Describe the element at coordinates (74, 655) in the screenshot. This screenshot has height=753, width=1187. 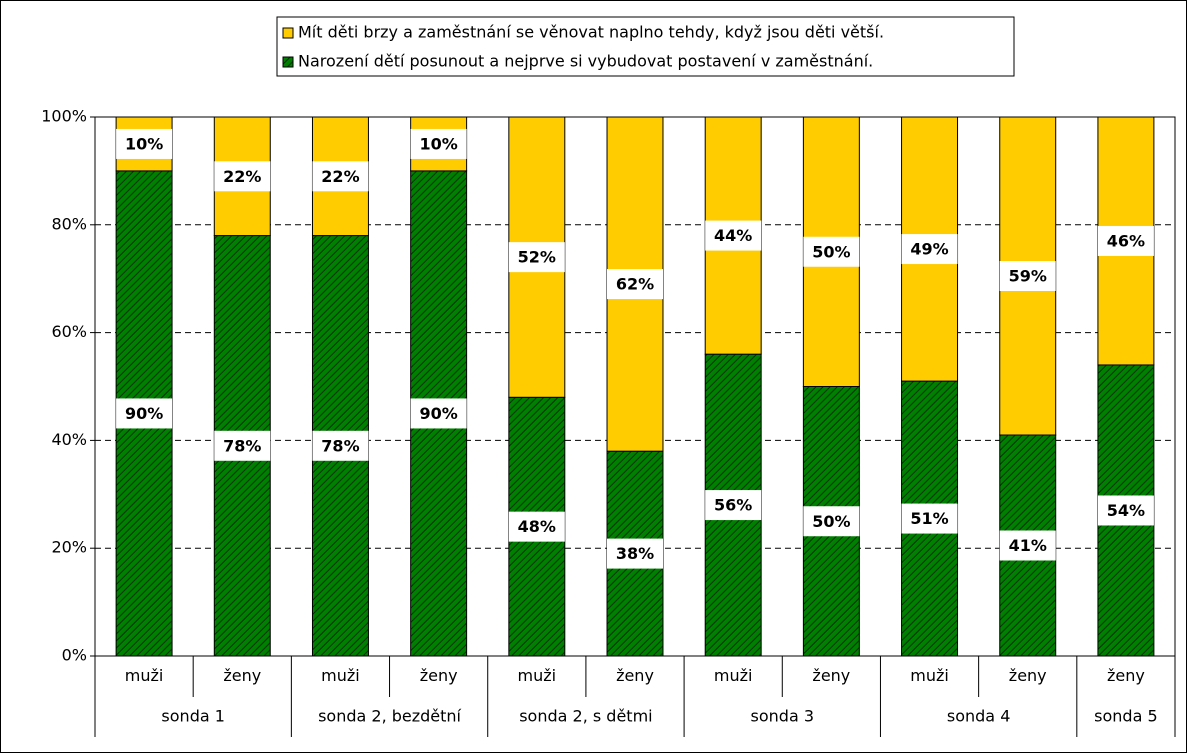
I see `y-tick-label: 0%` at that location.